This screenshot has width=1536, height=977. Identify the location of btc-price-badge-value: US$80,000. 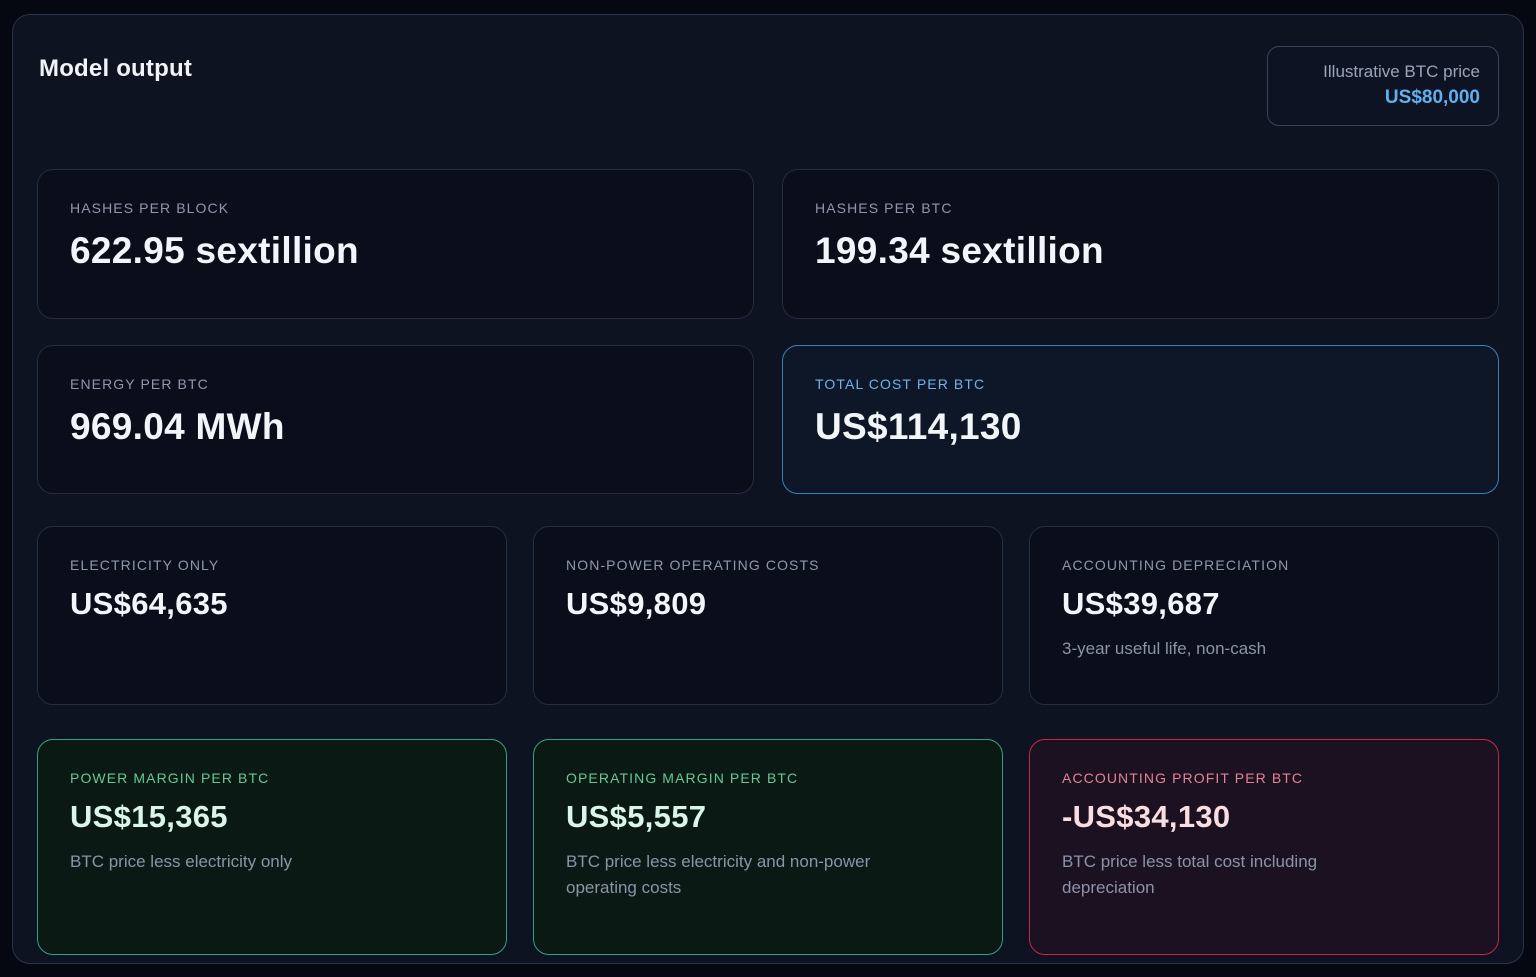
(1432, 97).